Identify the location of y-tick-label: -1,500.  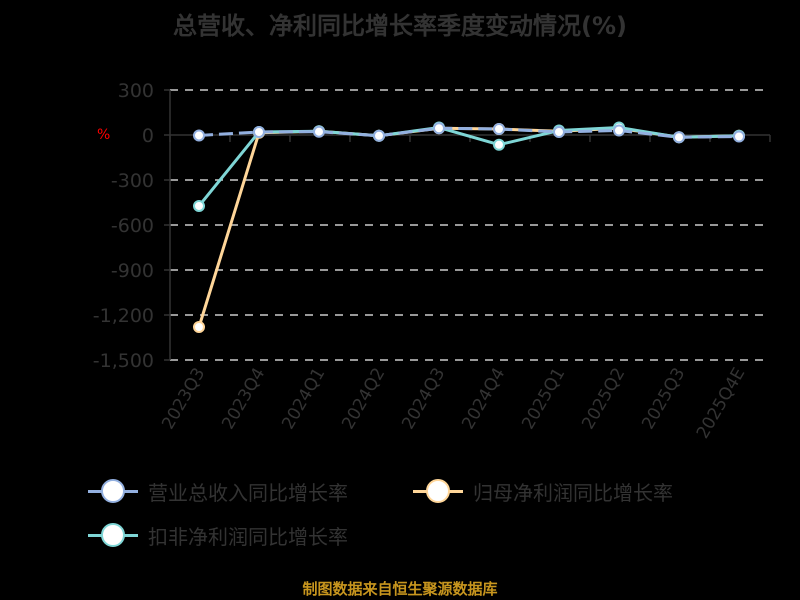
(123, 361).